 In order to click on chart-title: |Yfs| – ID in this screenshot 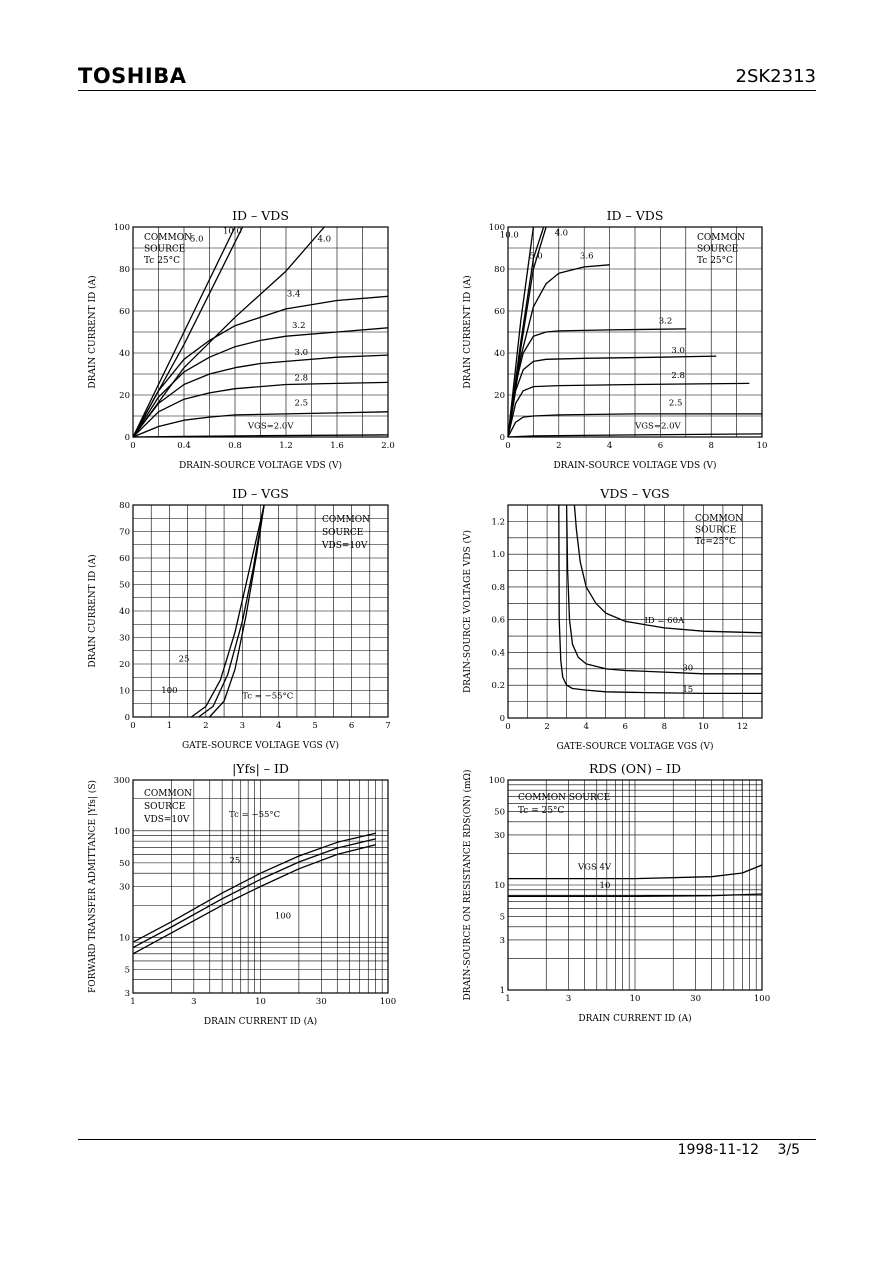, I will do `click(260, 768)`.